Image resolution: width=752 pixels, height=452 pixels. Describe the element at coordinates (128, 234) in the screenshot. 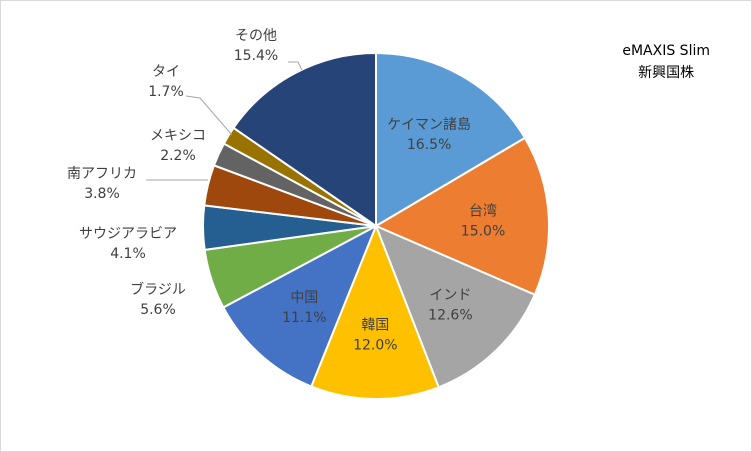

I see `slice-category-label: サウジアラビア` at that location.